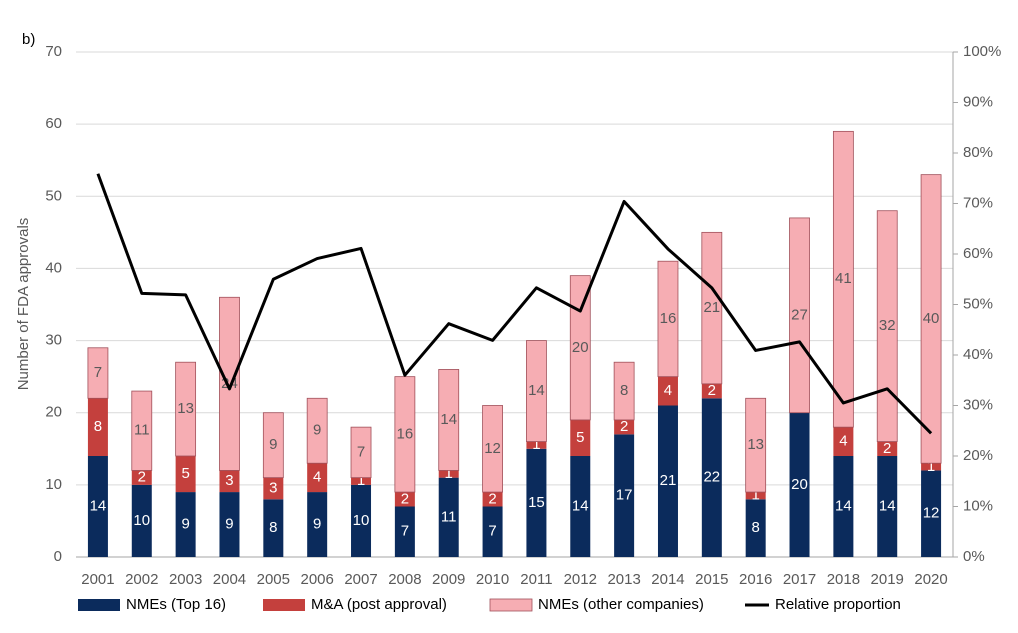 The image size is (1018, 633). What do you see at coordinates (668, 480) in the screenshot?
I see `data-label: 21` at bounding box center [668, 480].